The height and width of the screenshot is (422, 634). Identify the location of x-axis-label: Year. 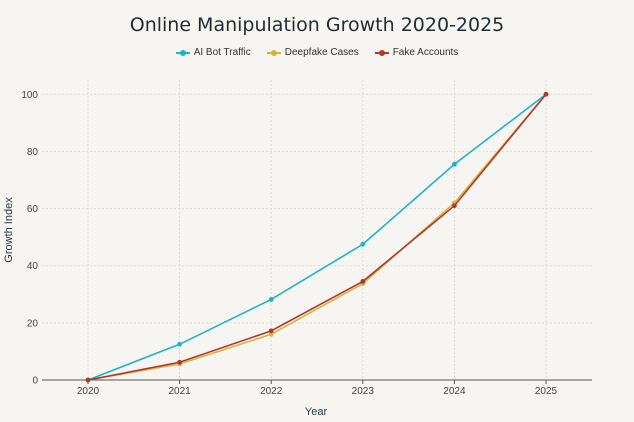
(316, 412).